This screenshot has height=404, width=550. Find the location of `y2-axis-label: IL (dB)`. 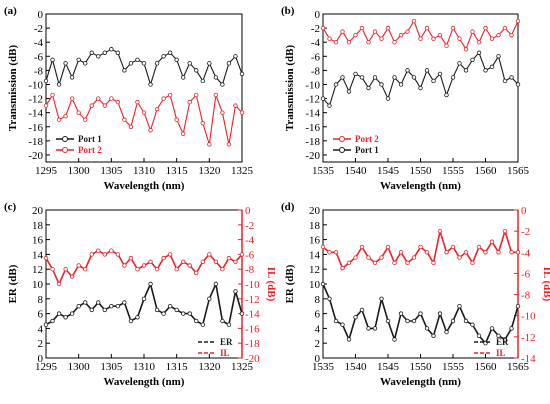

y2-axis-label: IL (dB) is located at coordinates (545, 284).